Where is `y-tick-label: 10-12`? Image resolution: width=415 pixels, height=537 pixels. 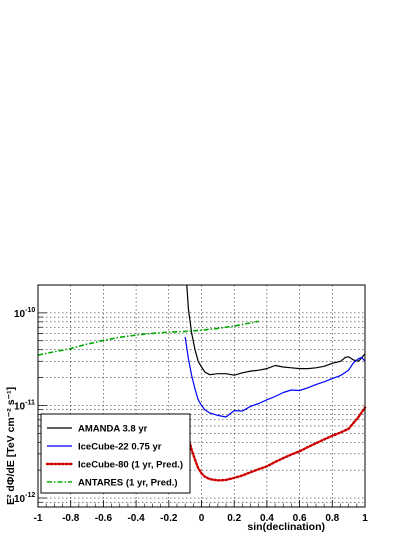 y-tick-label: 10-12 is located at coordinates (24, 498).